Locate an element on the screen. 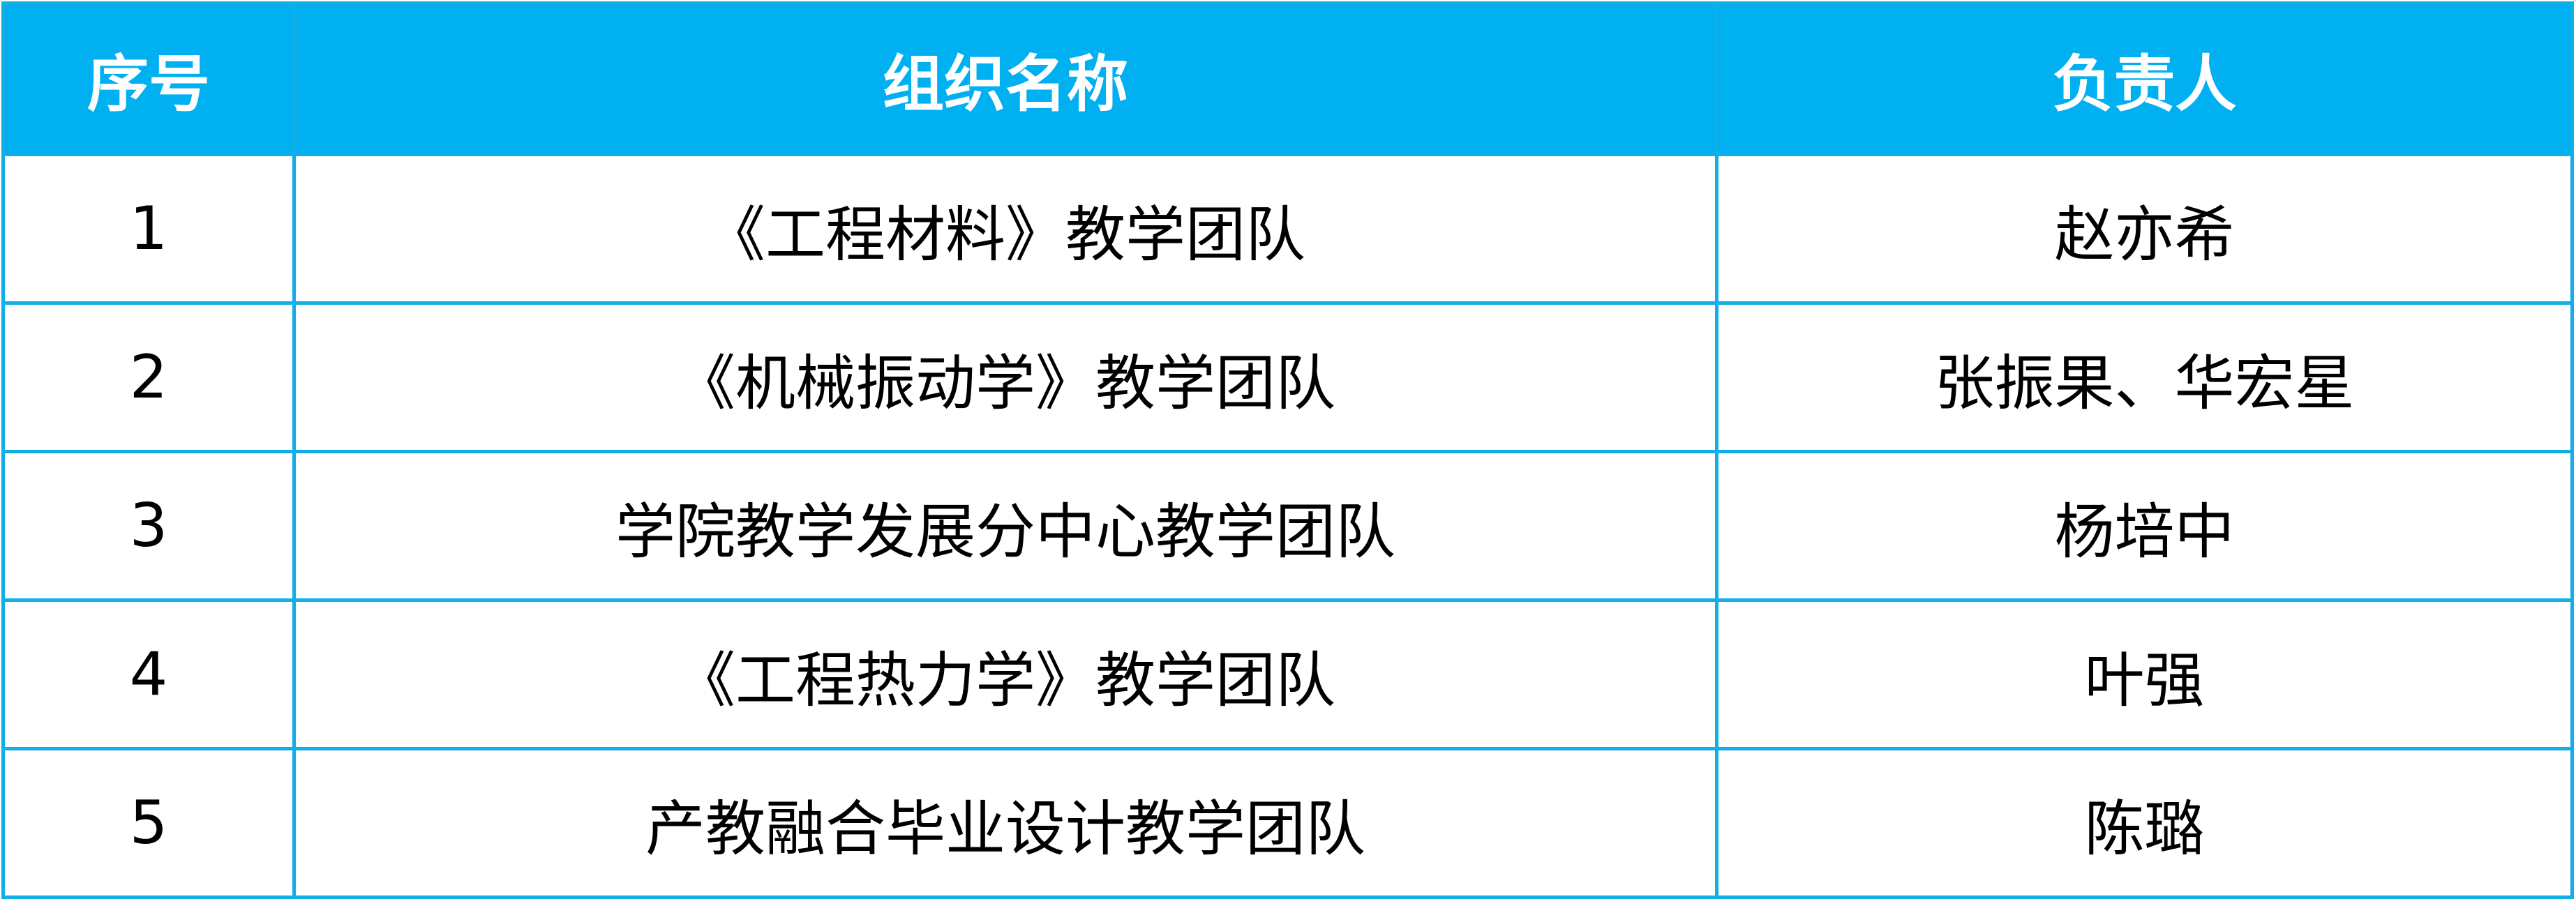  cell-org-name: 学院教学发展分中心教学团队 is located at coordinates (1005, 526).